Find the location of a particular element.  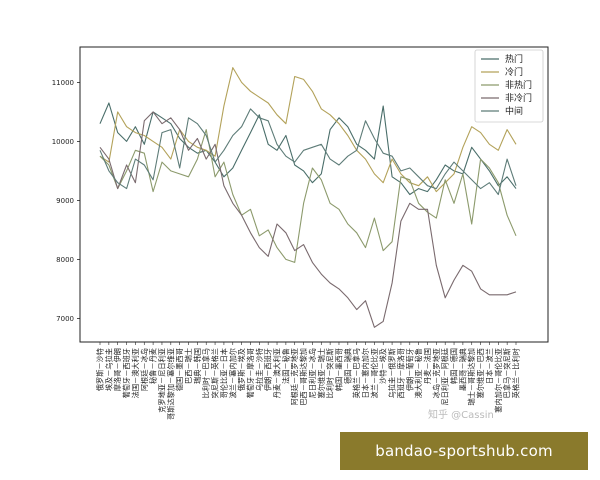

legend-entry: 非冷门 is located at coordinates (518, 98).